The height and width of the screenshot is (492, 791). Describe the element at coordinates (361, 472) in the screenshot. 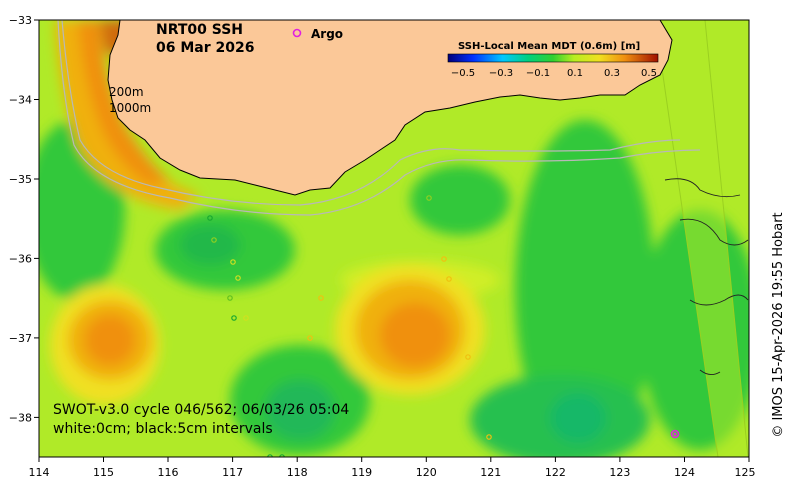

I see `x-tick-label: 119` at that location.